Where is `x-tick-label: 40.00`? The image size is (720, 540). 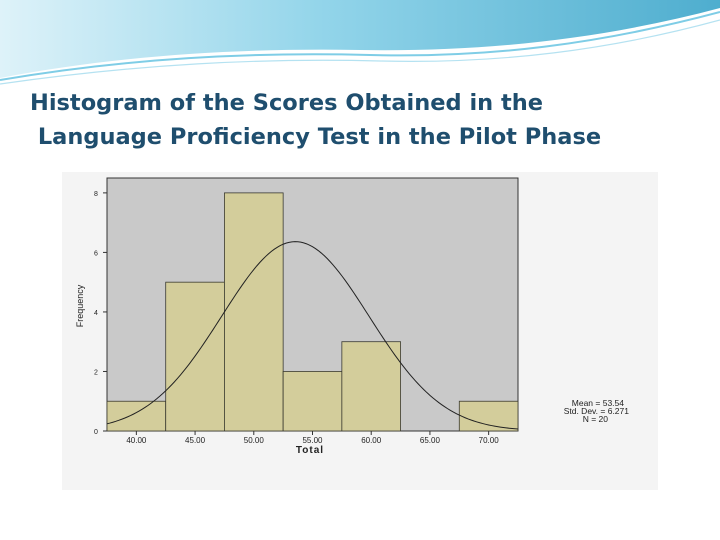
x-tick-label: 40.00 is located at coordinates (136, 440).